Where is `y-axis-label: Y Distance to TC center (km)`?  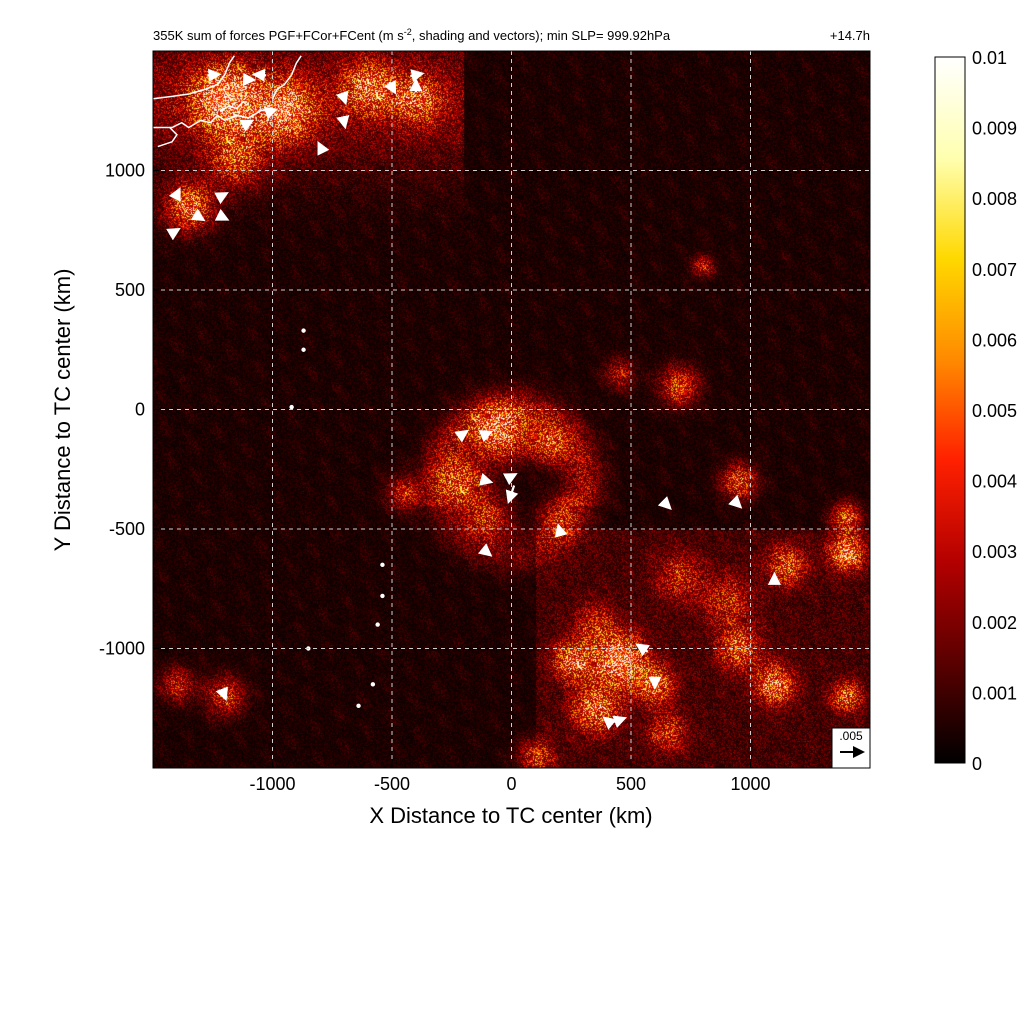 y-axis-label: Y Distance to TC center (km) is located at coordinates (62, 410).